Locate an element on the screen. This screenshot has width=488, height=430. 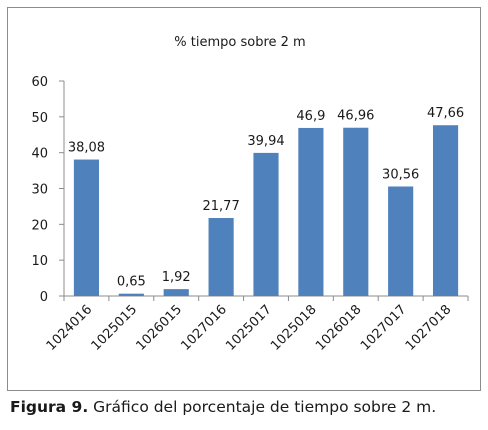
category-label: 1026015 is located at coordinates (159, 328).